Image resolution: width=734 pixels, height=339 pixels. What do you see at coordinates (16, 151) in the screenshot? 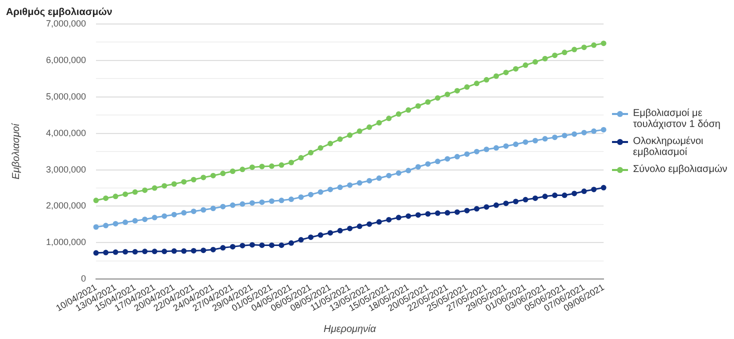
I see `y-axis-title: Εμβολιασμοί` at bounding box center [16, 151].